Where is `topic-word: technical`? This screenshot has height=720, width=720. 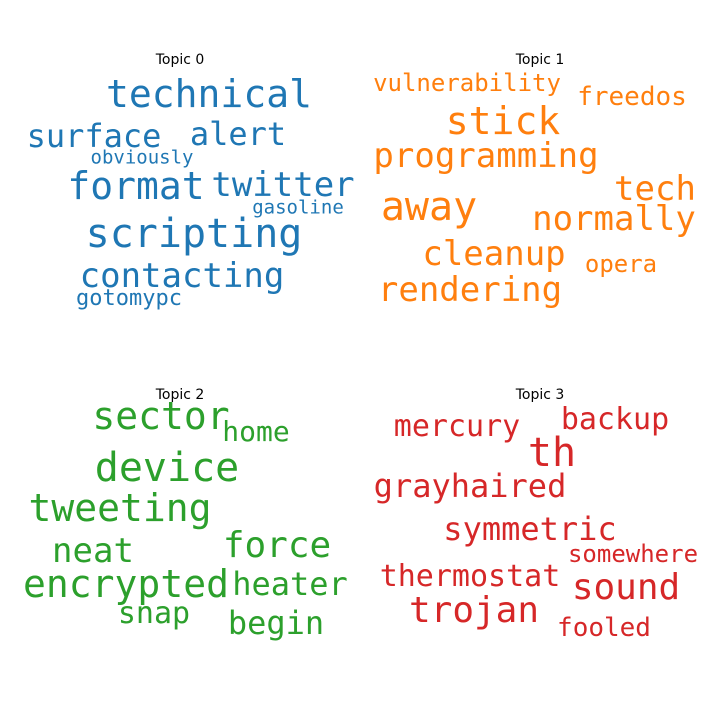
topic-word: technical is located at coordinates (209, 94).